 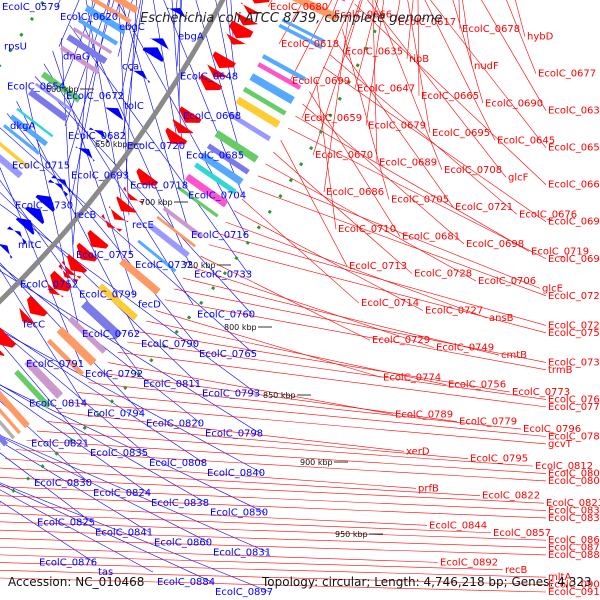 What do you see at coordinates (34, 324) in the screenshot?
I see `gene-label-fecc: fecC` at bounding box center [34, 324].